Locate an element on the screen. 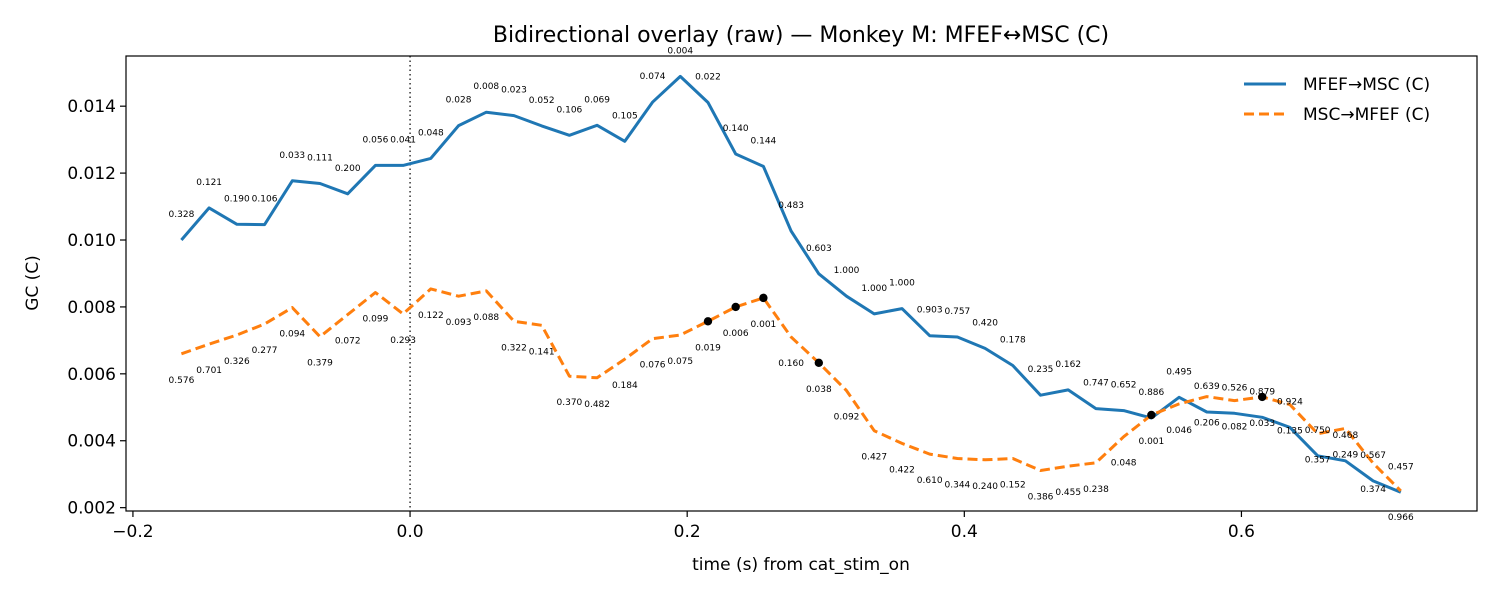 This screenshot has width=1500, height=600. point-label-mfef-msc: 0.111 is located at coordinates (320, 158).